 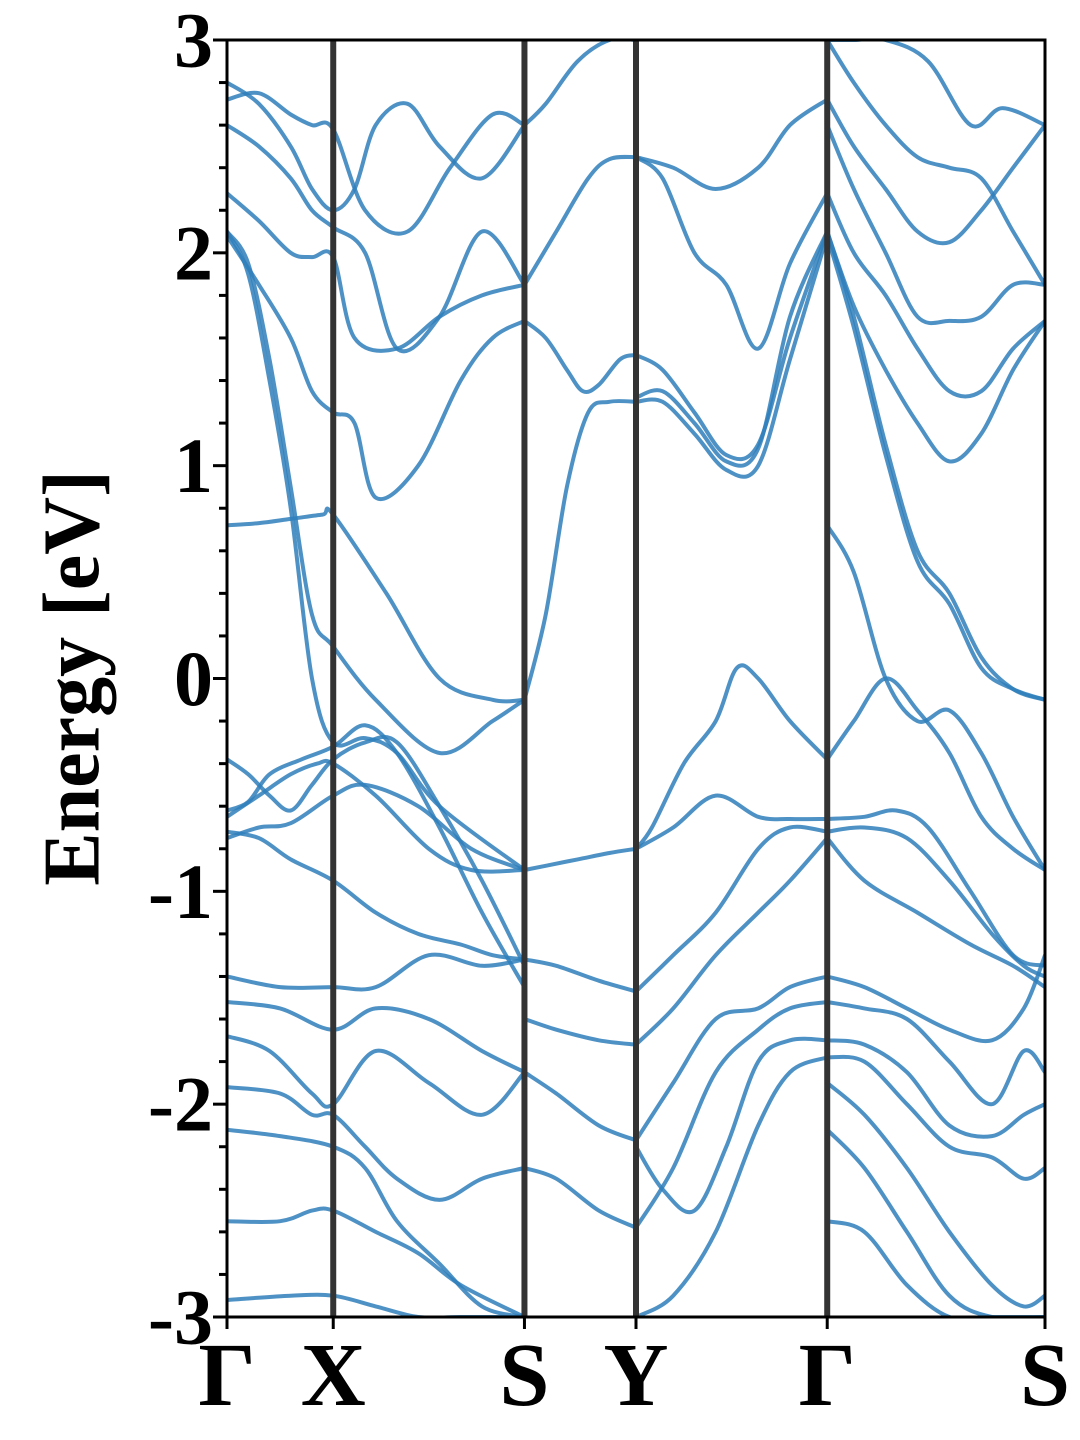 I want to click on x-tick-label-3: Y, so click(x=636, y=1375).